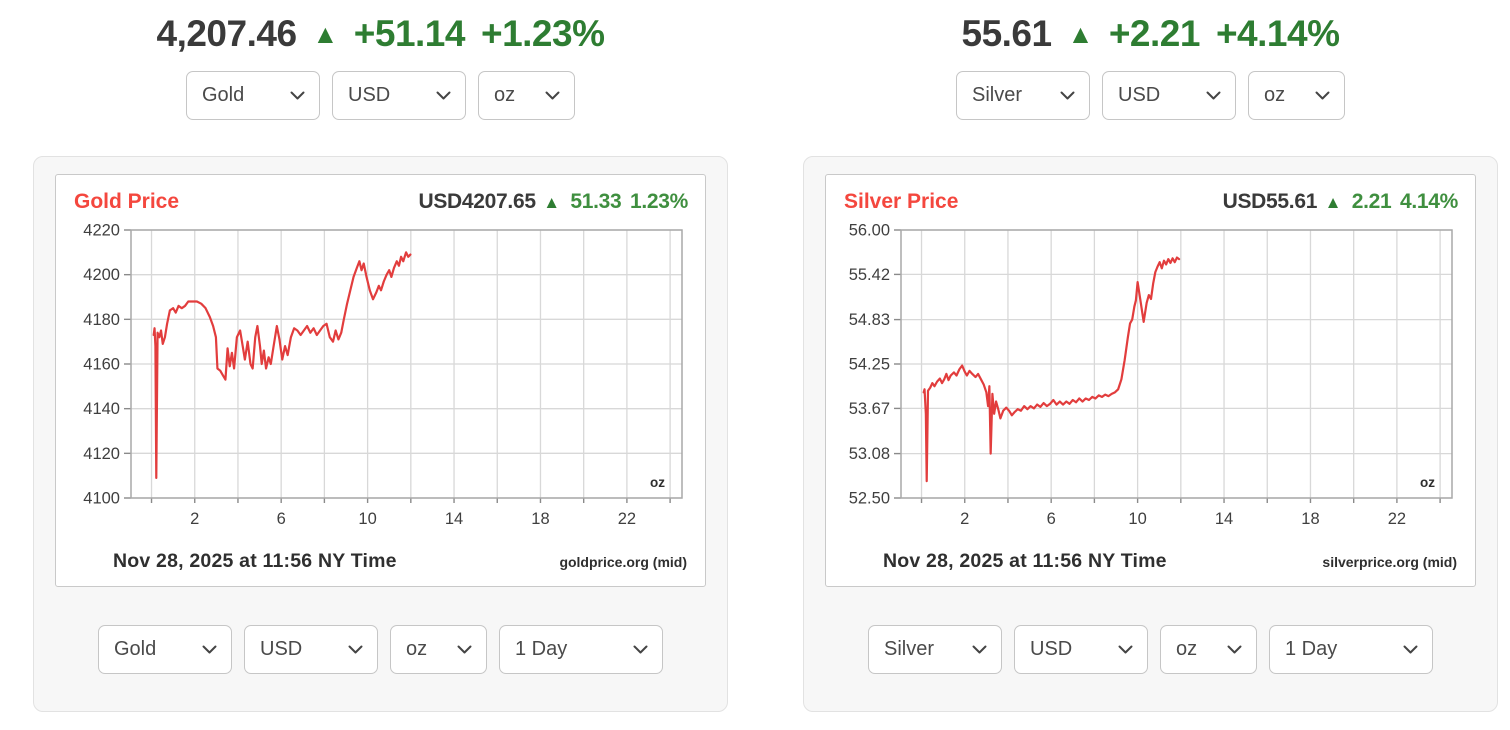  What do you see at coordinates (1389, 562) in the screenshot?
I see `chart-source: silverprice.org (mid)` at bounding box center [1389, 562].